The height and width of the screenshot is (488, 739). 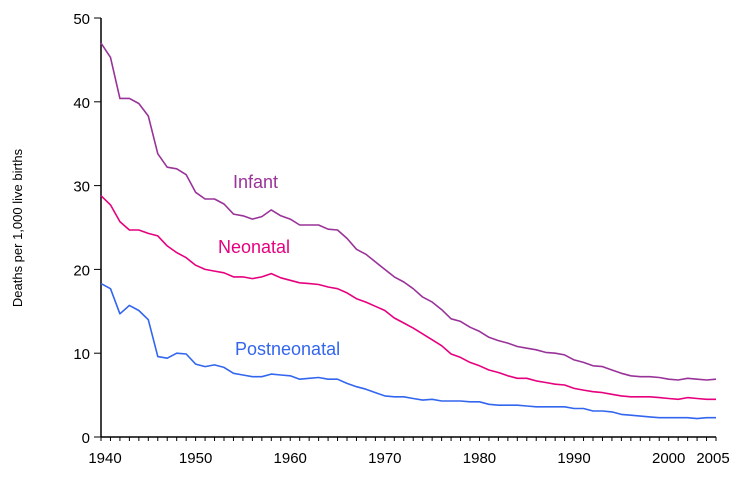 What do you see at coordinates (81, 103) in the screenshot?
I see `y-tick-label: 40` at bounding box center [81, 103].